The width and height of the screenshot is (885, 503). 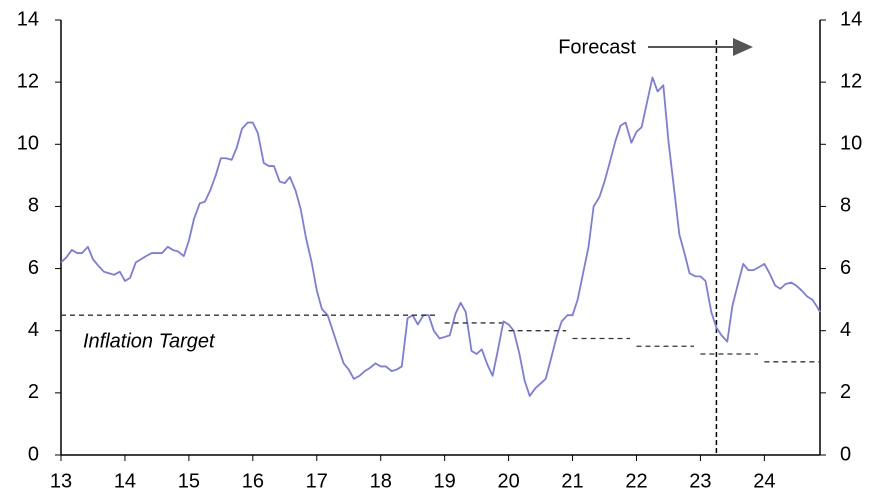 What do you see at coordinates (317, 481) in the screenshot?
I see `x-tick-label: 17` at bounding box center [317, 481].